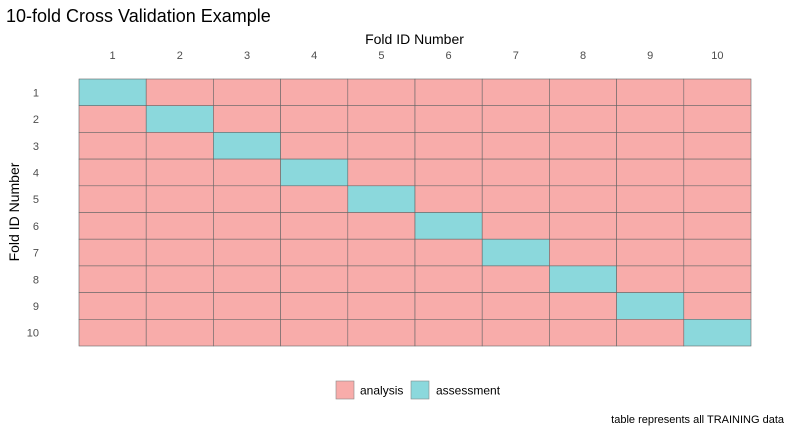 The width and height of the screenshot is (792, 432). What do you see at coordinates (717, 306) in the screenshot?
I see `cell-analysis-r9-c10` at bounding box center [717, 306].